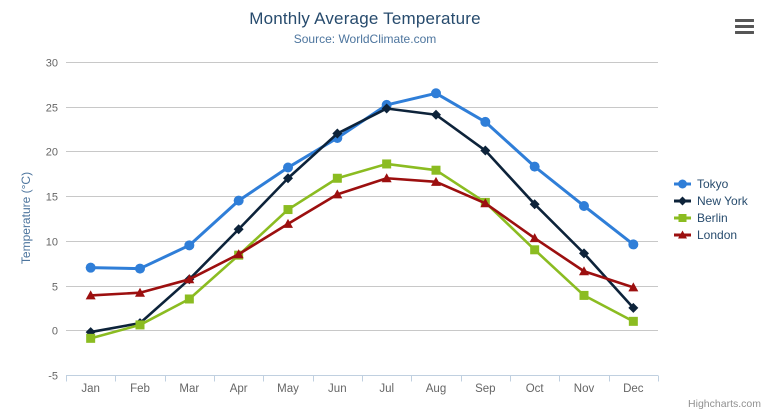  Describe the element at coordinates (387, 164) in the screenshot. I see `point-berlin-jul` at that location.